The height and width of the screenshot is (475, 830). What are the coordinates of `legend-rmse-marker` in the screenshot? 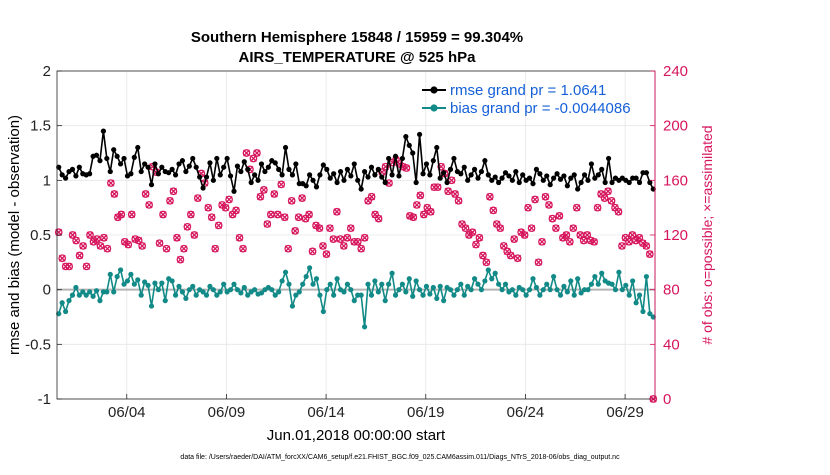 It's located at (434, 90).